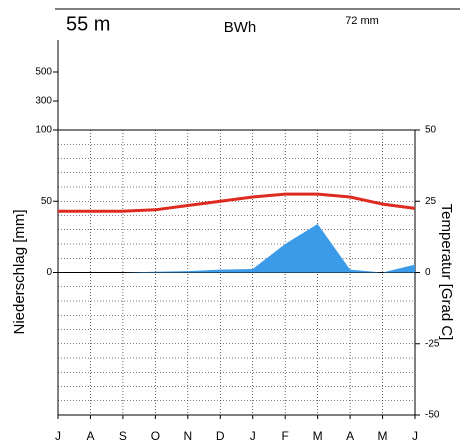 Image resolution: width=460 pixels, height=445 pixels. I want to click on y2-axis-title: Temperatur [Grad C], so click(446, 272).